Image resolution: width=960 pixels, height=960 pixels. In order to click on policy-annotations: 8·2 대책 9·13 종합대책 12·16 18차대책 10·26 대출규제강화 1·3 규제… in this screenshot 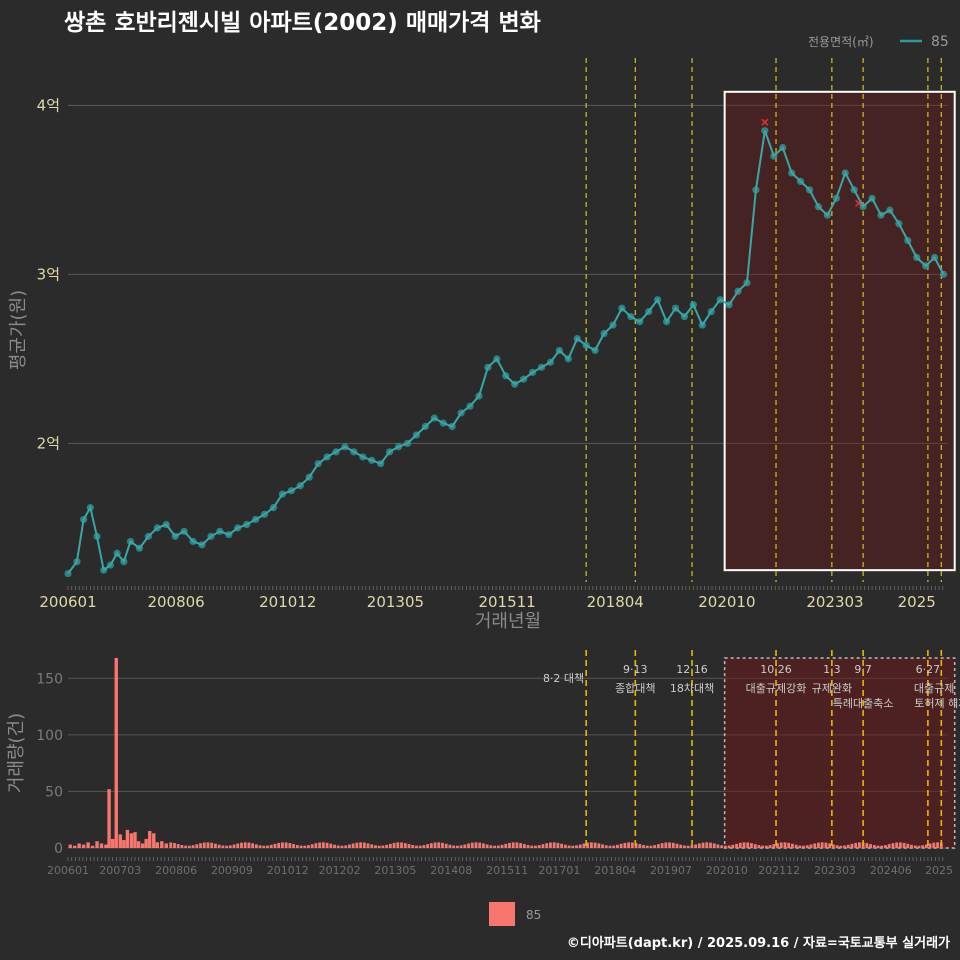, I will do `click(751, 686)`.